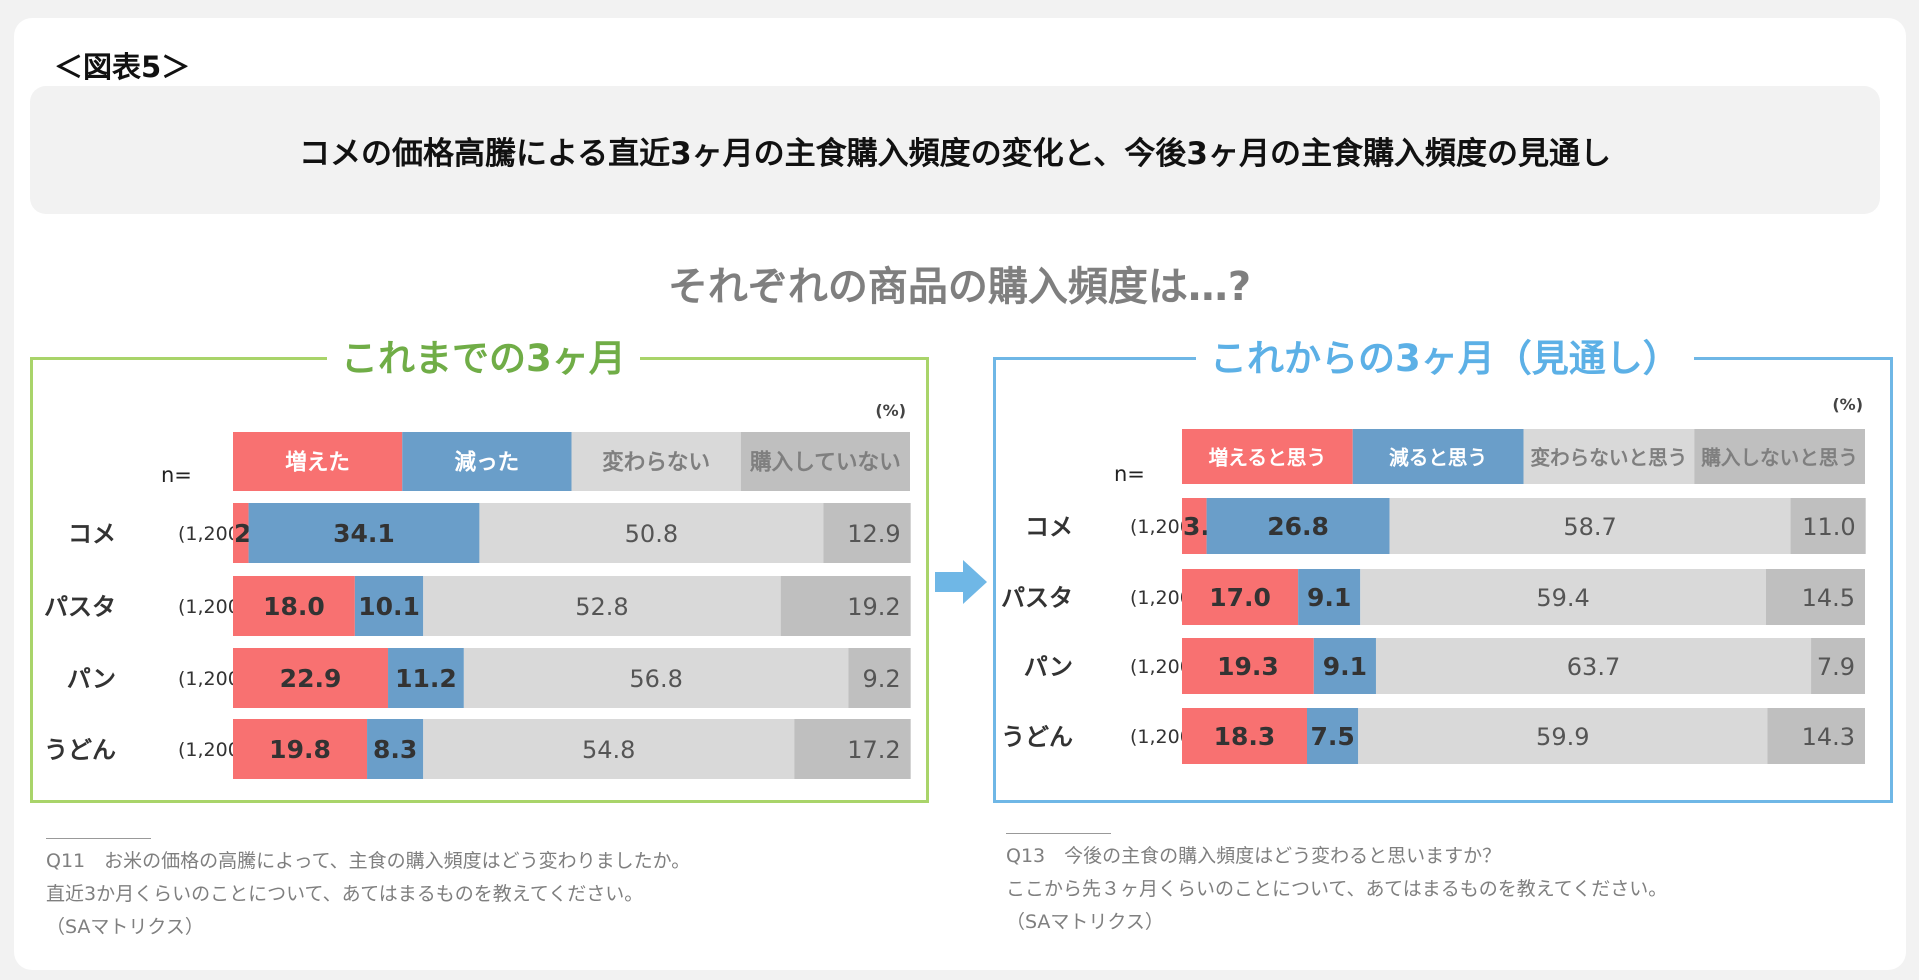 Image resolution: width=1919 pixels, height=980 pixels. Describe the element at coordinates (1828, 737) in the screenshot. I see `data-label-3: 14.3` at that location.